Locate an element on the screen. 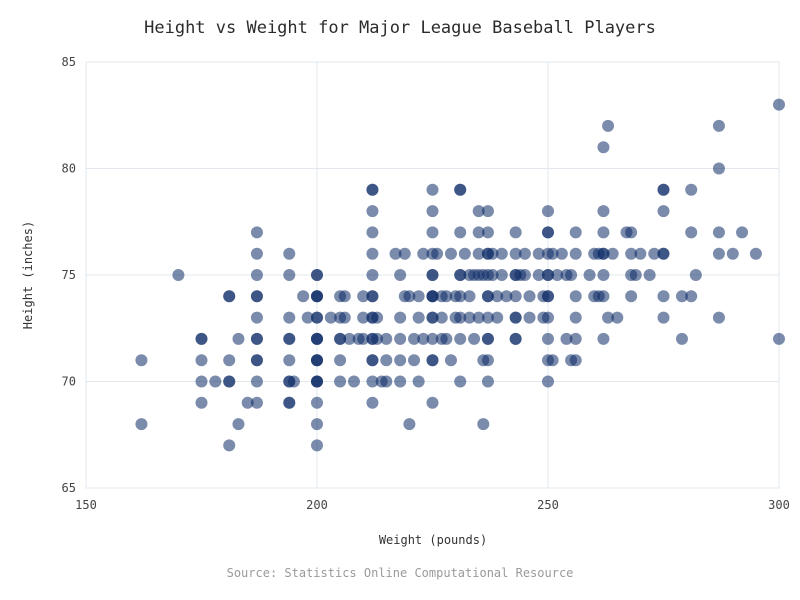  y-tick-label: 80 is located at coordinates (69, 169).